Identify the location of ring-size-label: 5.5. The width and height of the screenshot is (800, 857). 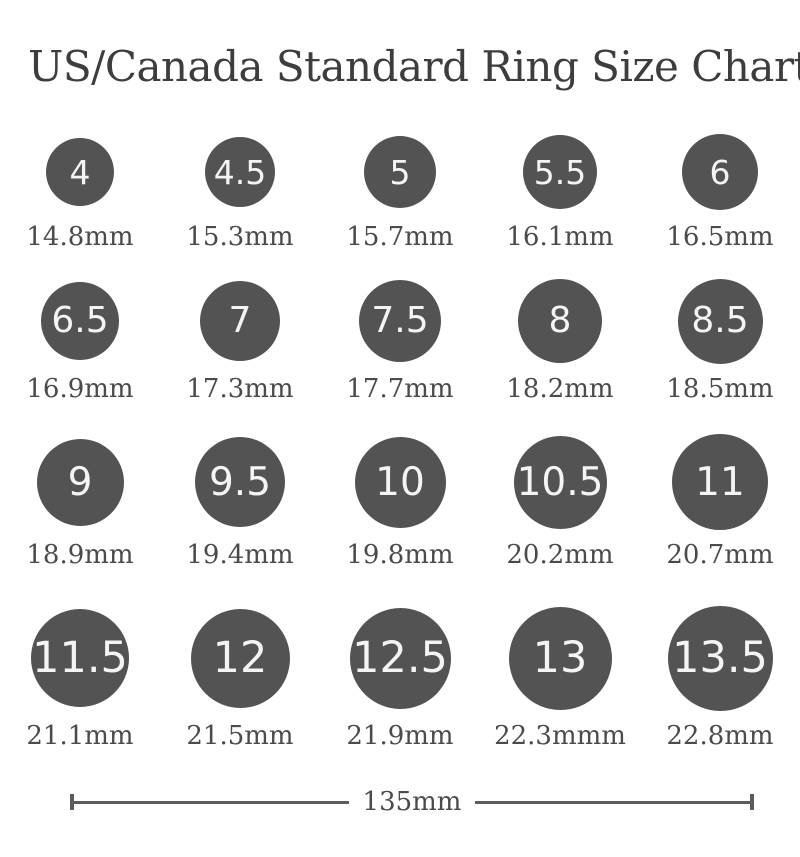
(560, 172).